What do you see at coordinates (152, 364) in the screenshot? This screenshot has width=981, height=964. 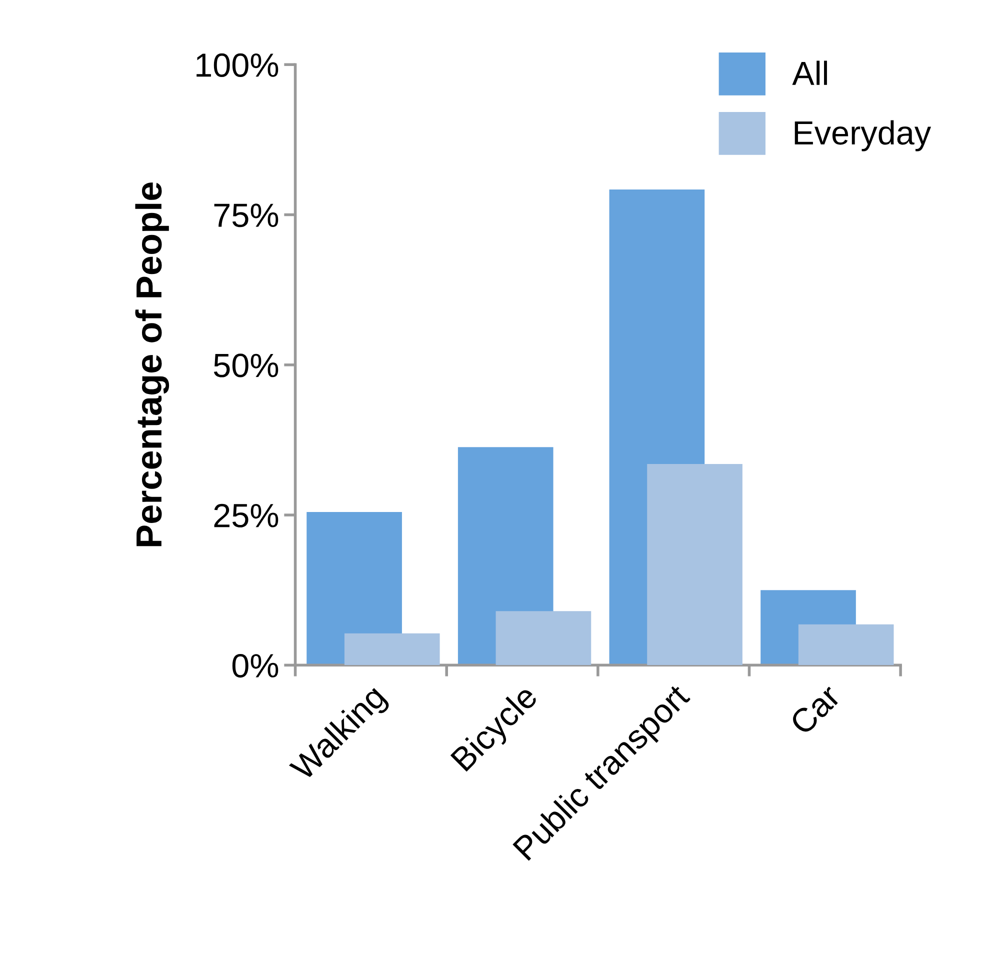 I see `y-axis-title: Percentage of People` at bounding box center [152, 364].